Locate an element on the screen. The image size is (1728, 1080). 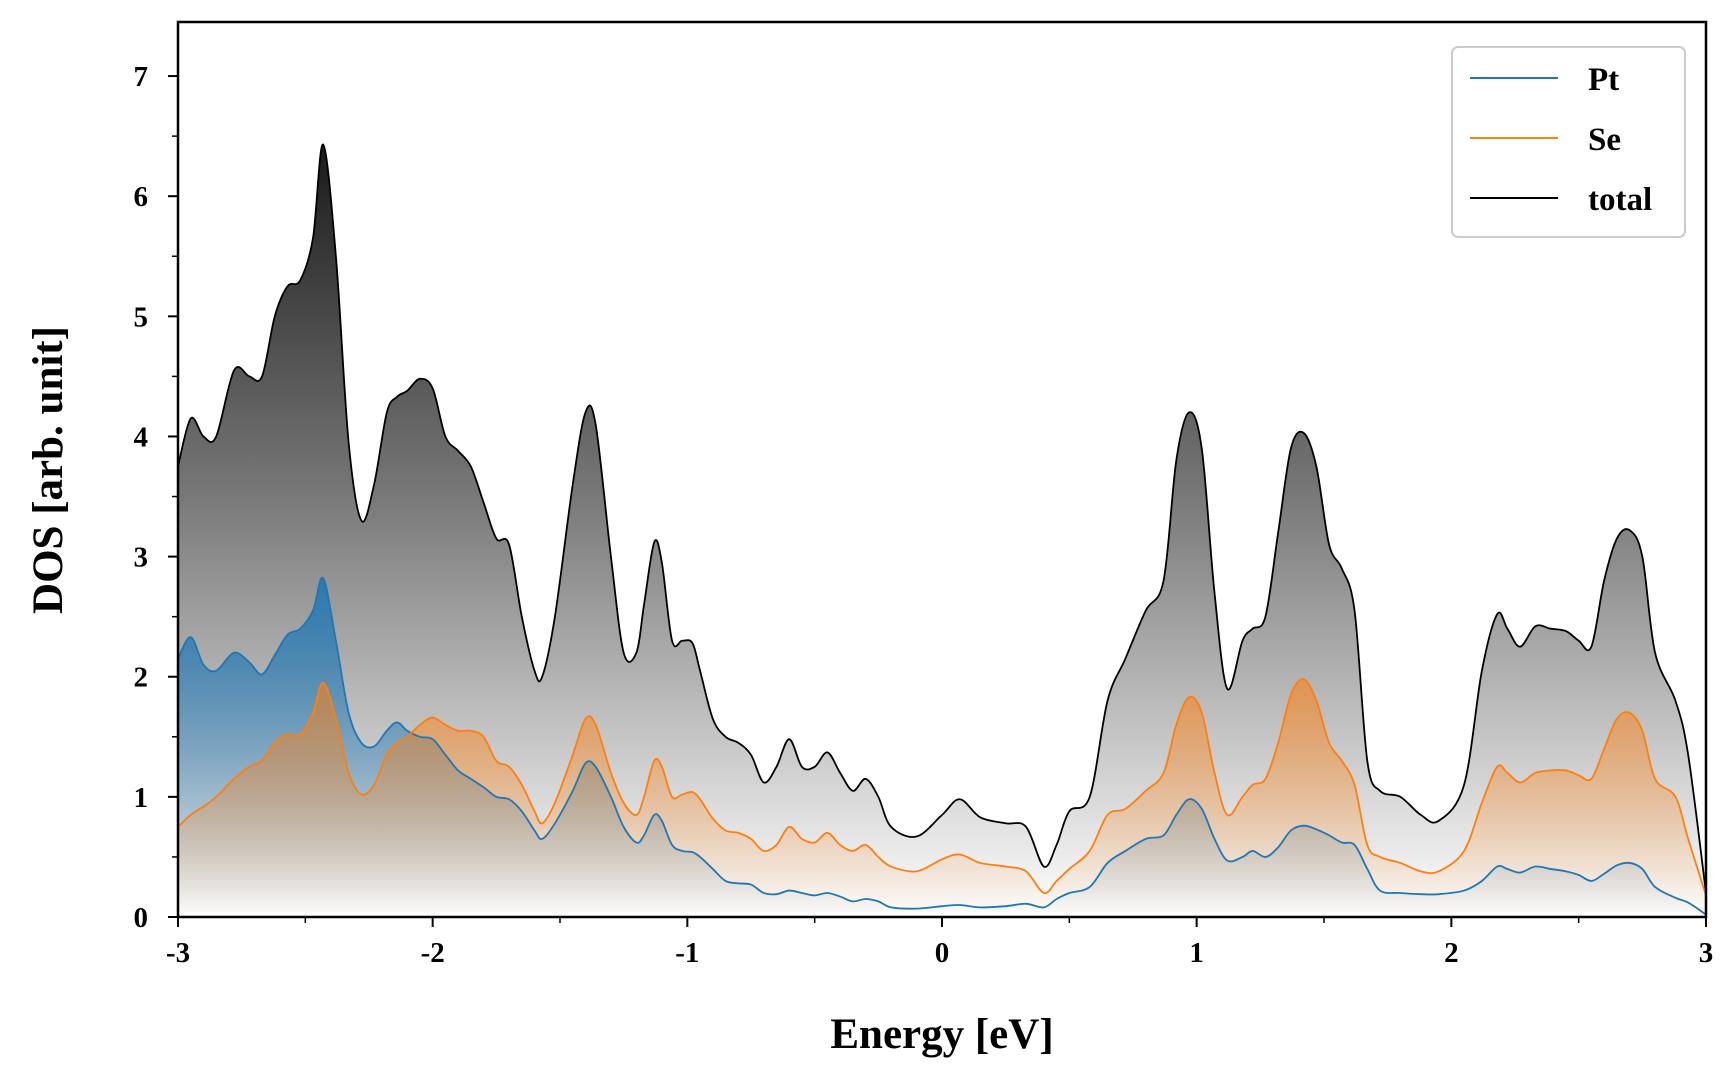
x-axis-label: Energy [eV] is located at coordinates (941, 1034).